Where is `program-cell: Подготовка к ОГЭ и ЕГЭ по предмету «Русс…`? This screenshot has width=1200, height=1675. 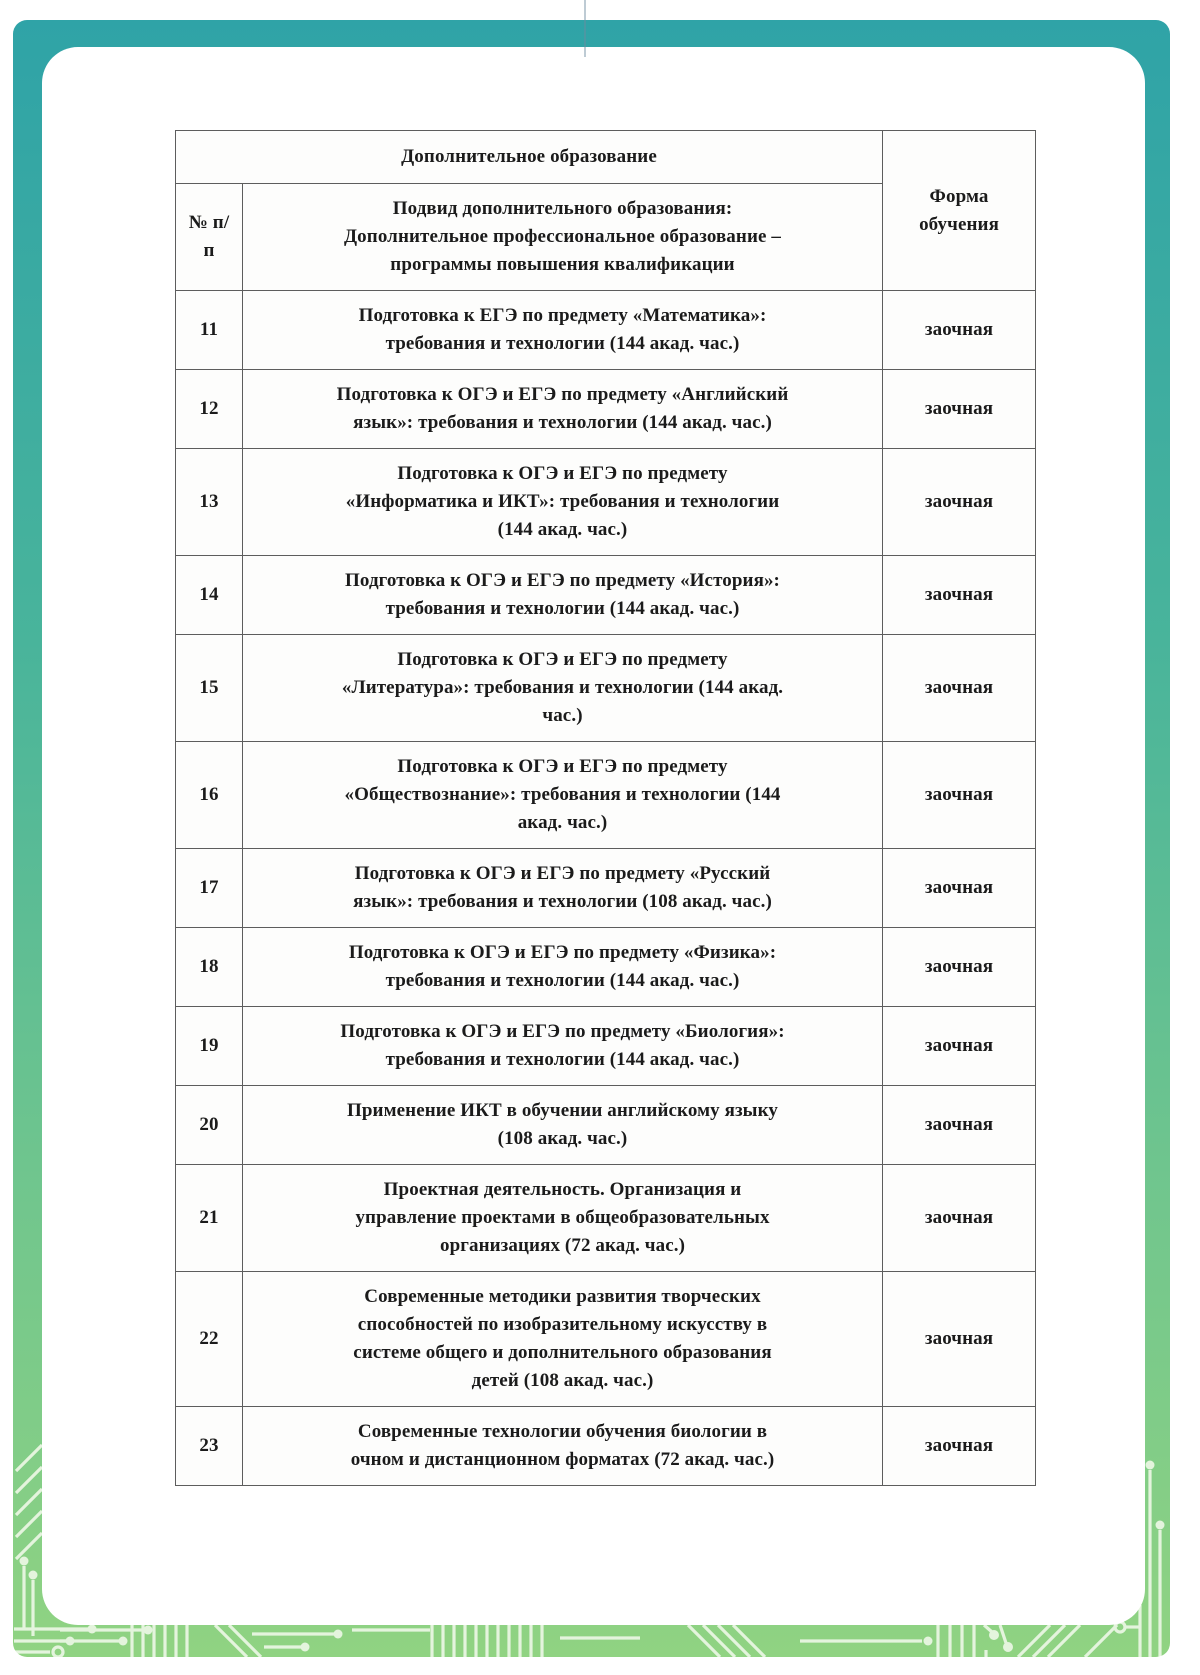
program-cell: Подготовка к ОГЭ и ЕГЭ по предмету «Русс… is located at coordinates (562, 888).